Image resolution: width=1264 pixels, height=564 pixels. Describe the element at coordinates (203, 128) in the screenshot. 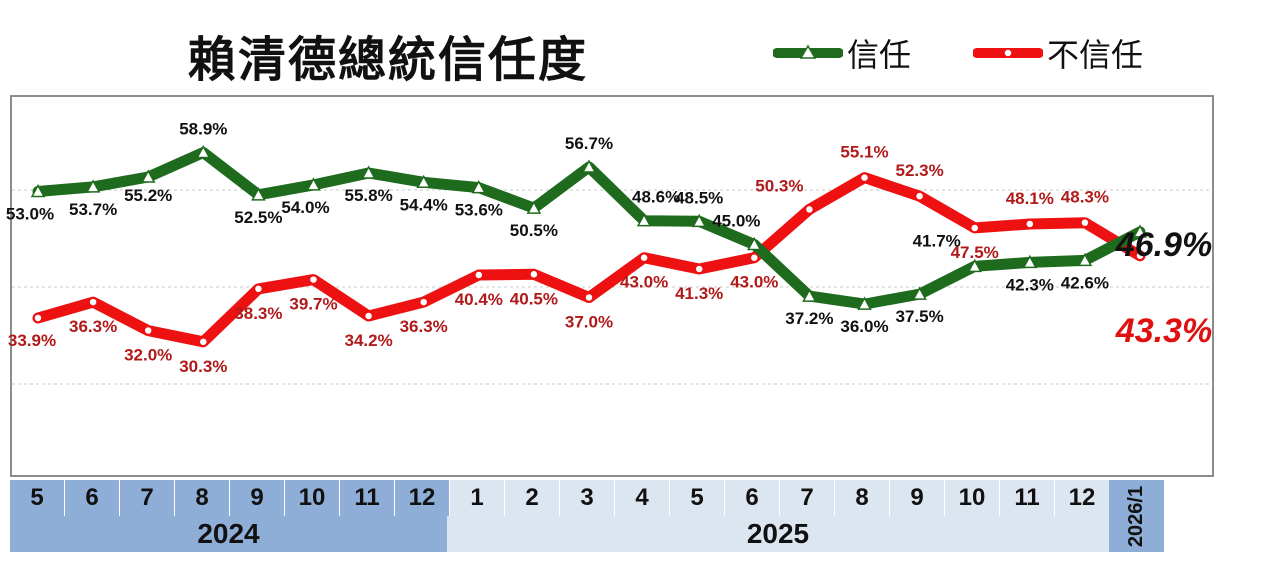

I see `trust-label-3: 58.9%` at that location.